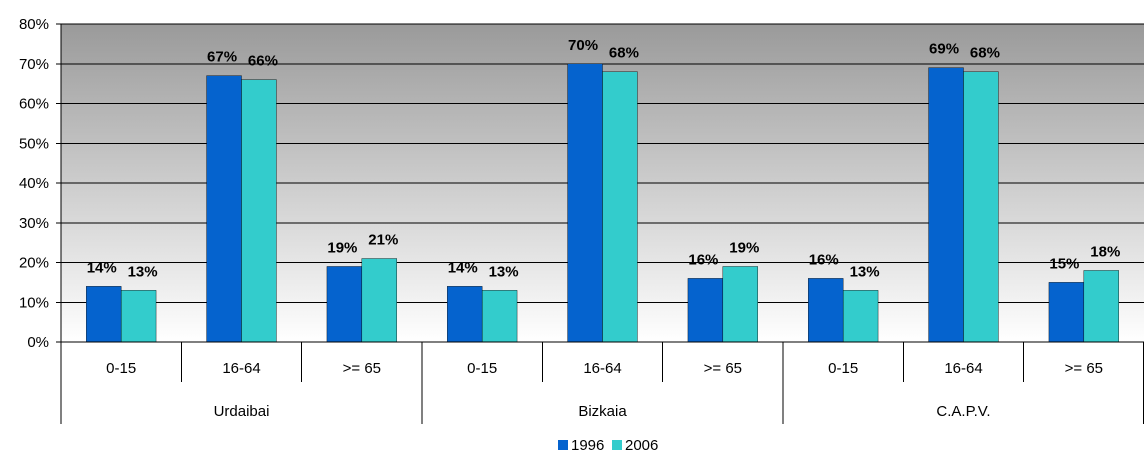 The width and height of the screenshot is (1144, 455). Describe the element at coordinates (34, 24) in the screenshot. I see `y-tick-label: 80%` at that location.